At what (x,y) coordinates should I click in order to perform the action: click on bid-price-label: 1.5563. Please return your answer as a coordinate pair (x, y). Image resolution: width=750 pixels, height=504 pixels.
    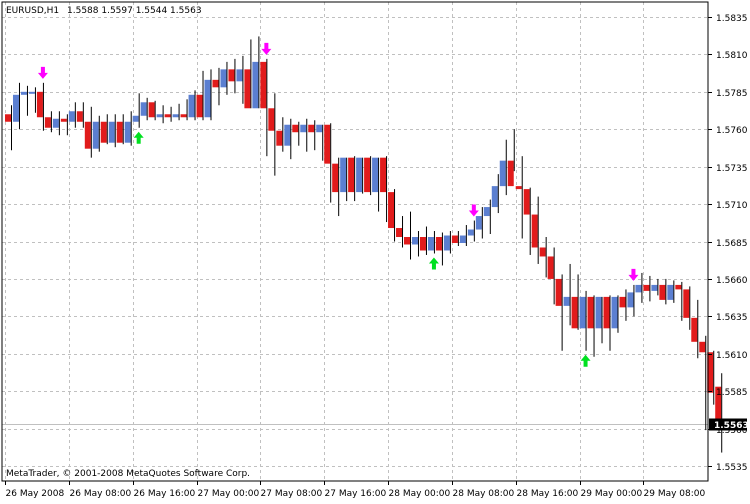
    Looking at the image, I should click on (731, 426).